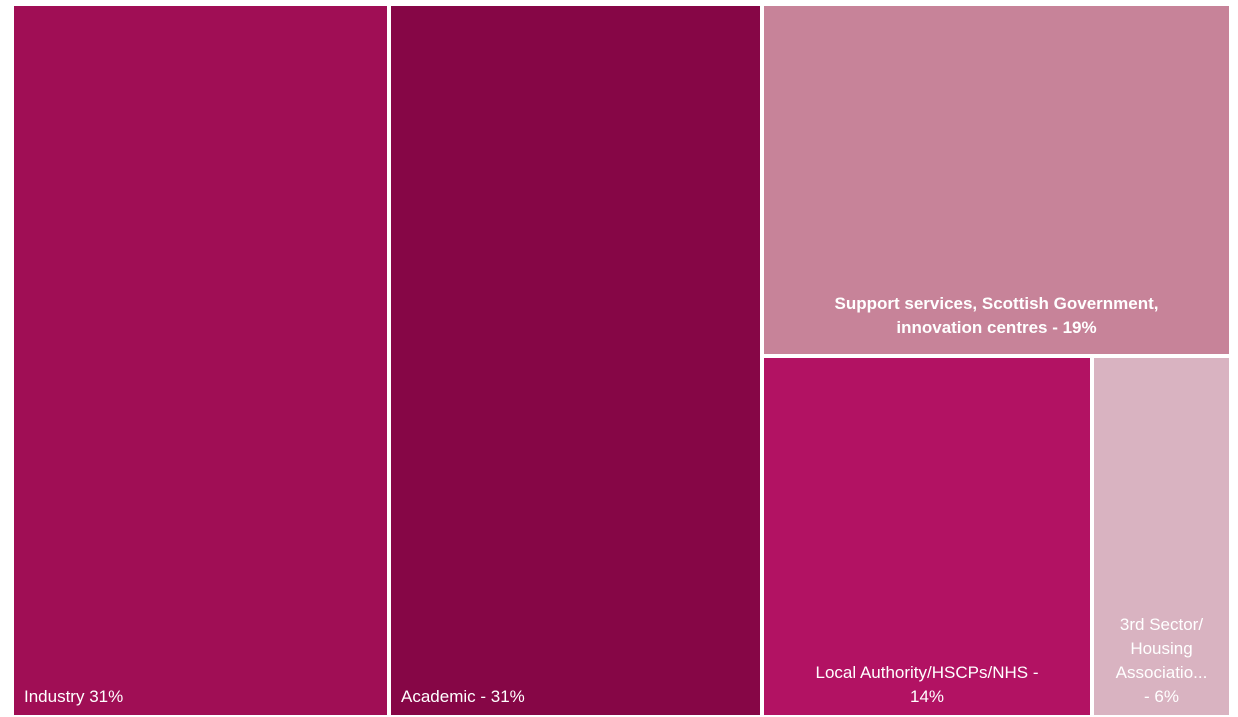  Describe the element at coordinates (927, 536) in the screenshot. I see `tile-local-authority: Local Authority/HSCPs/NHS - 14%` at that location.